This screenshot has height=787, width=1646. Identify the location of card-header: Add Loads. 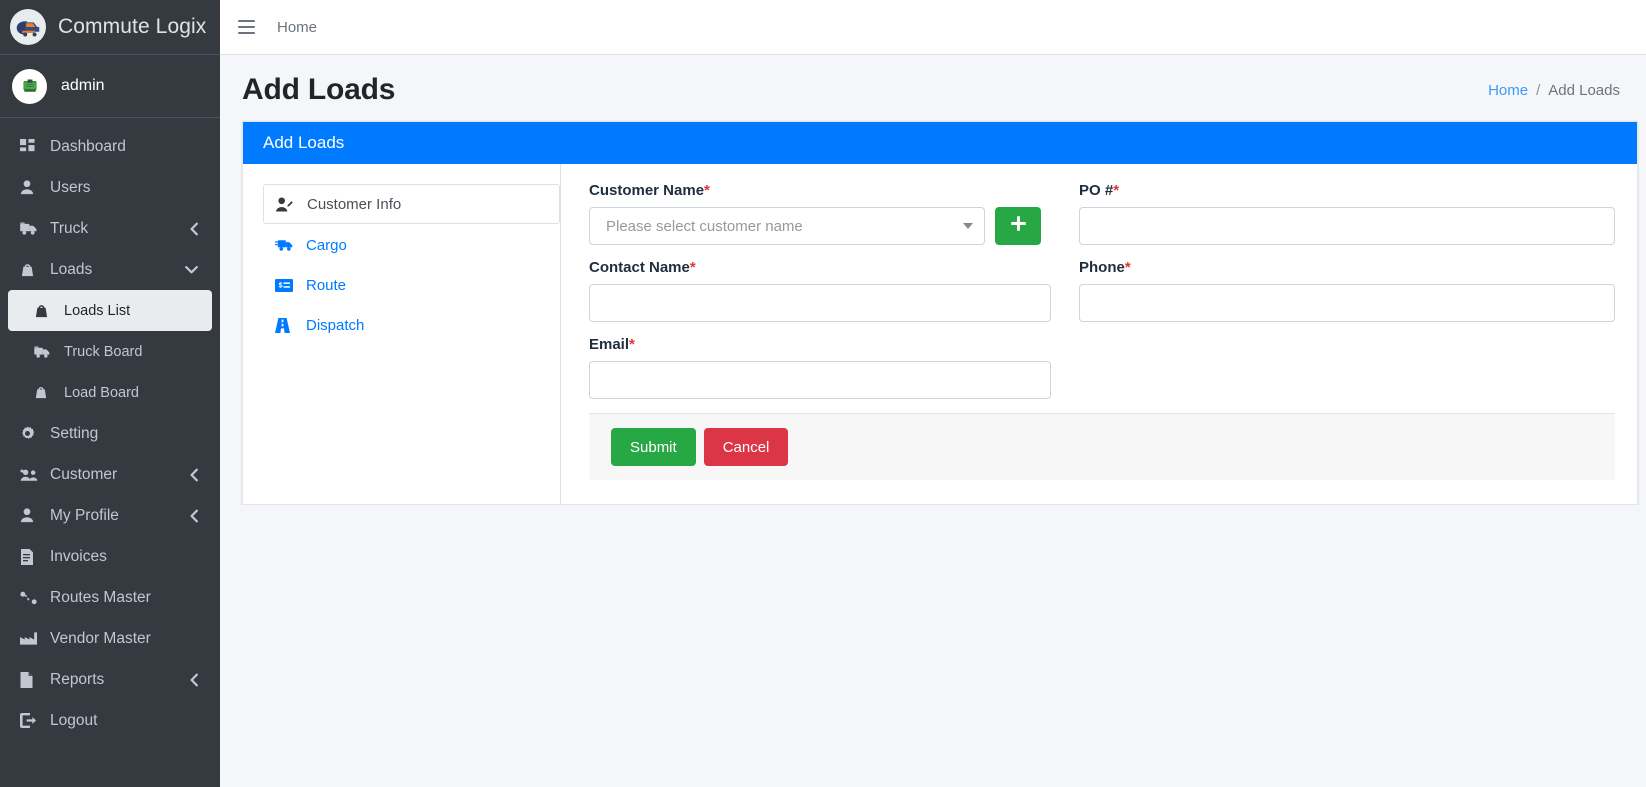
(940, 143).